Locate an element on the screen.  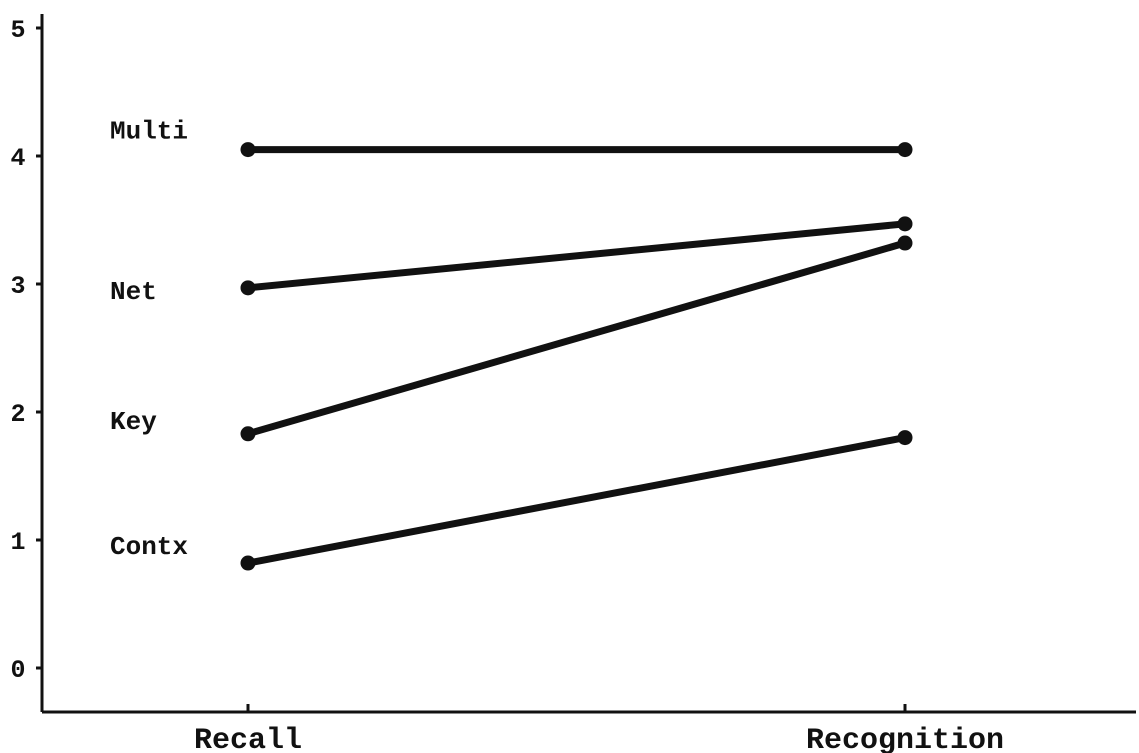
y-tick-label: 5 is located at coordinates (17, 30).